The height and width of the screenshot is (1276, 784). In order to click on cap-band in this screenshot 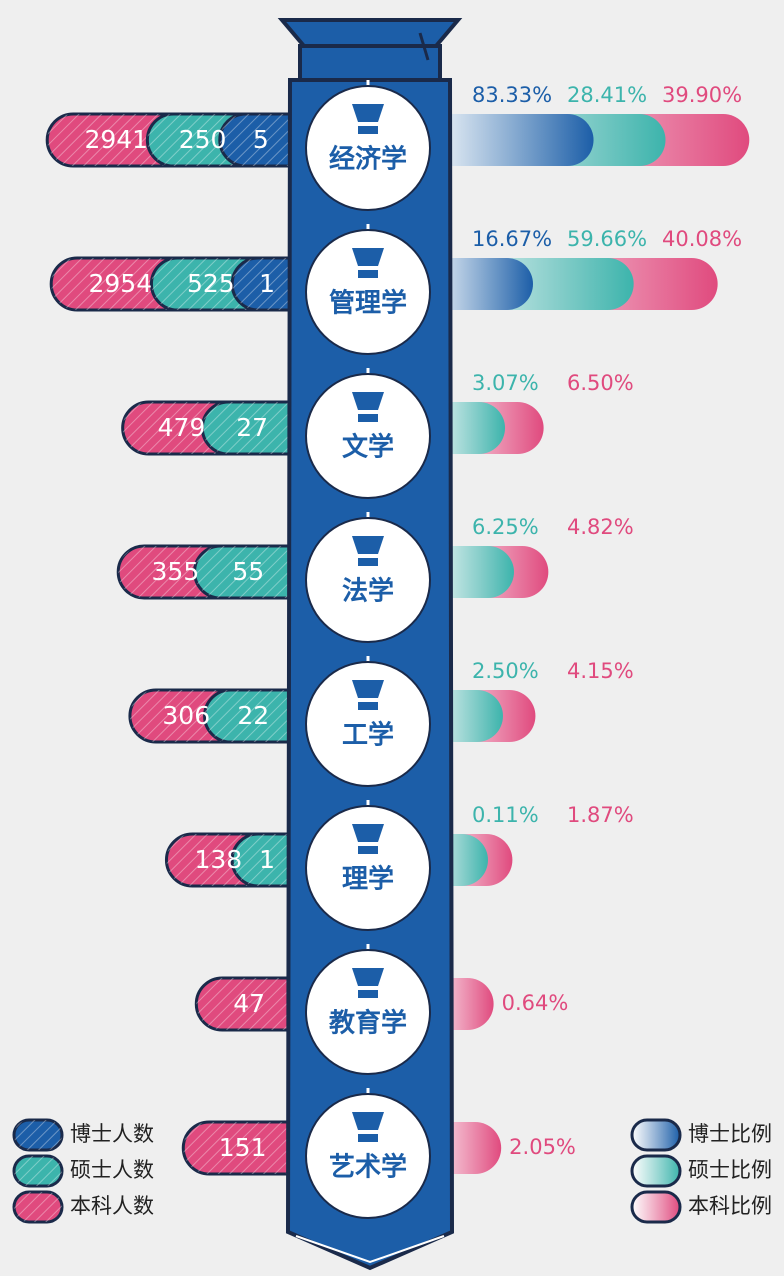, I will do `click(370, 63)`.